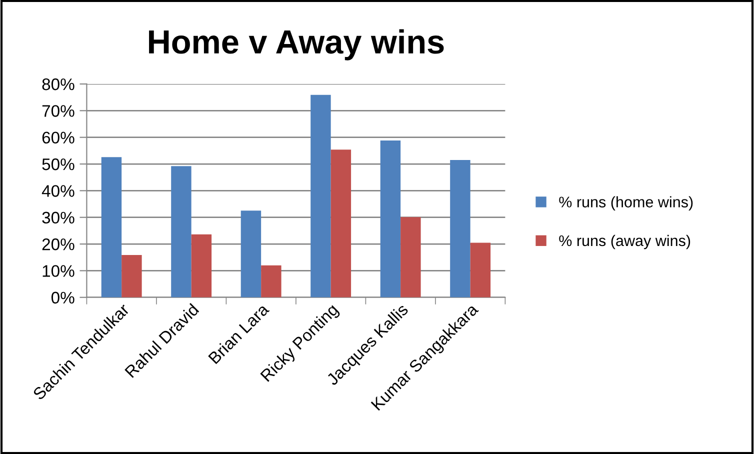 The width and height of the screenshot is (754, 454). I want to click on legend-label: % runs (home wins), so click(626, 203).